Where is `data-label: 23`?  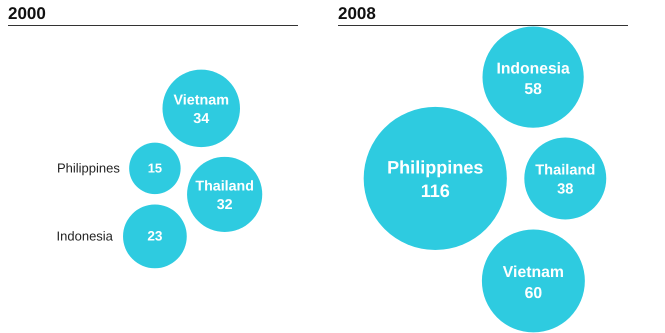
data-label: 23 is located at coordinates (155, 236).